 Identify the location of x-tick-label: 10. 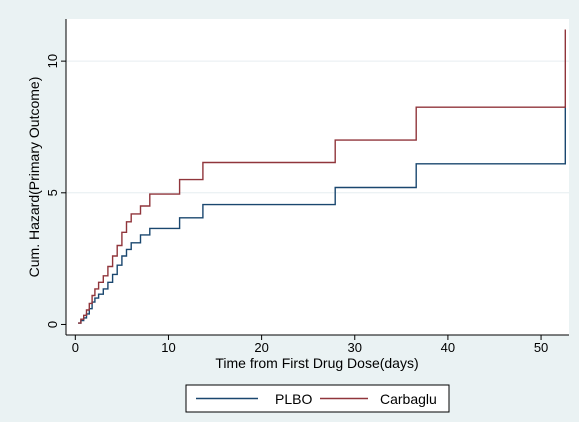
(168, 347).